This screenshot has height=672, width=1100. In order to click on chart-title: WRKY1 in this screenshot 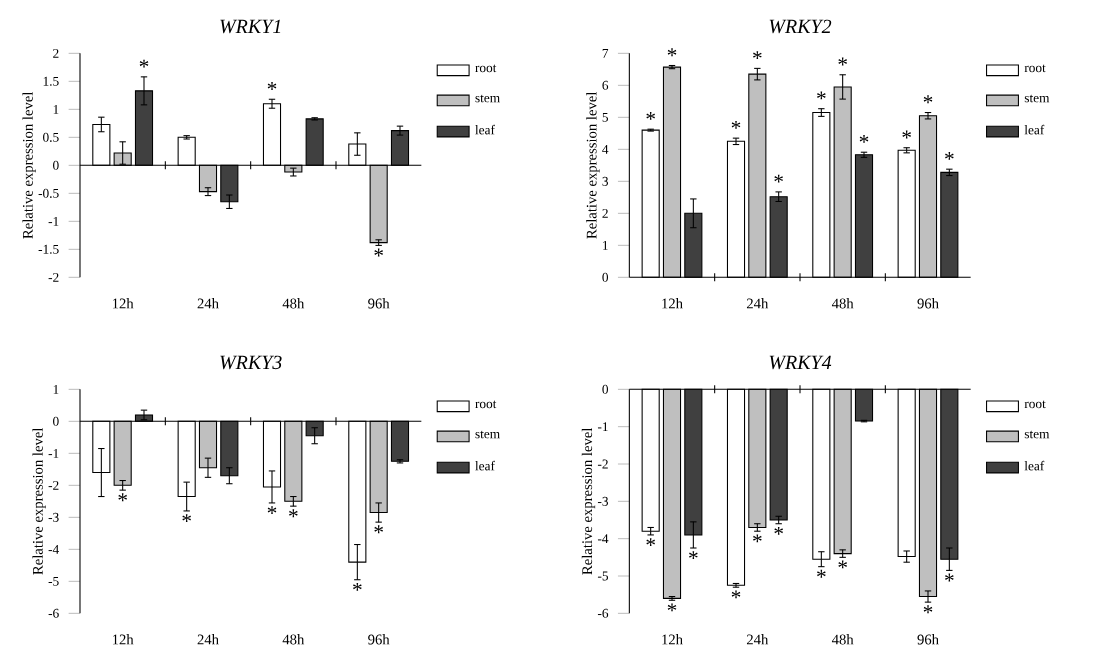, I will do `click(250, 26)`.